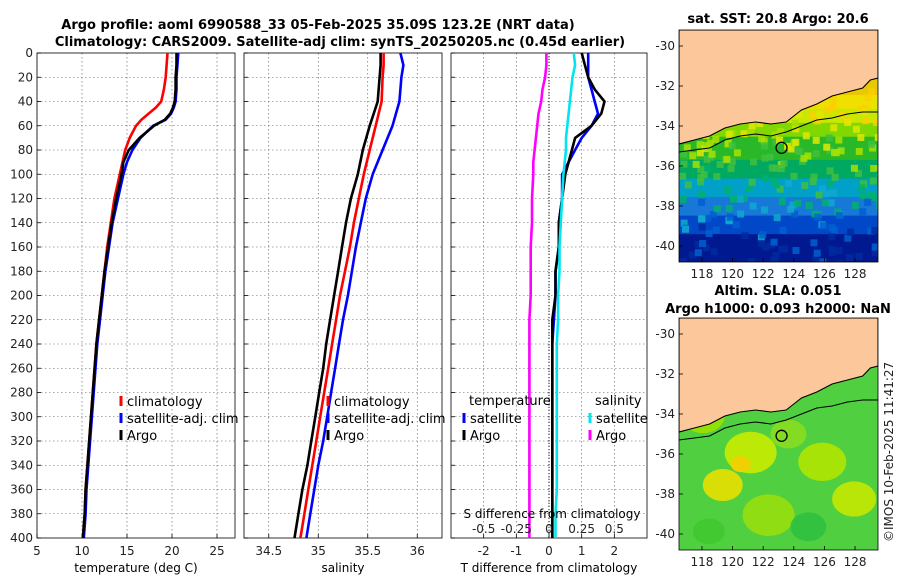  I want to click on series-salinity-argo, so click(538, 295).